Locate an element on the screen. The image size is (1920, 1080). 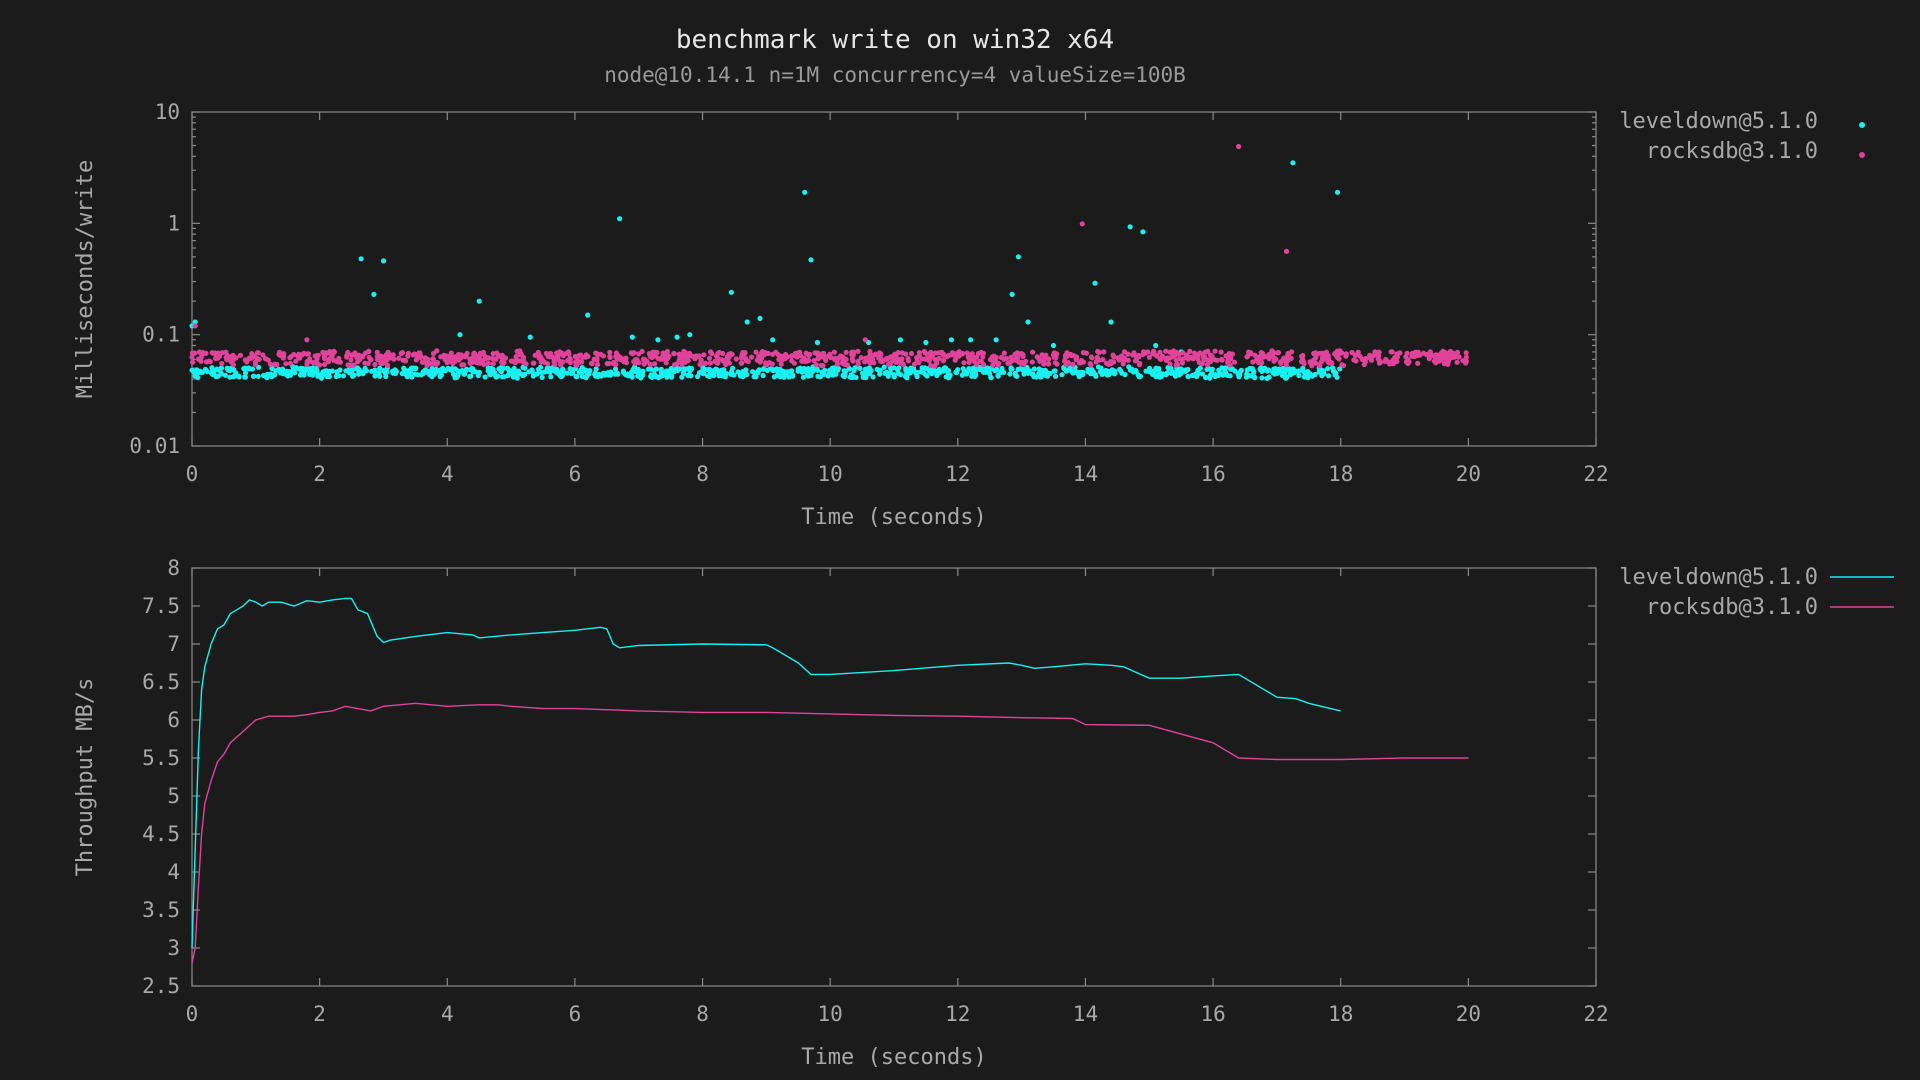
y-tick-label: 0.01 is located at coordinates (154, 446).